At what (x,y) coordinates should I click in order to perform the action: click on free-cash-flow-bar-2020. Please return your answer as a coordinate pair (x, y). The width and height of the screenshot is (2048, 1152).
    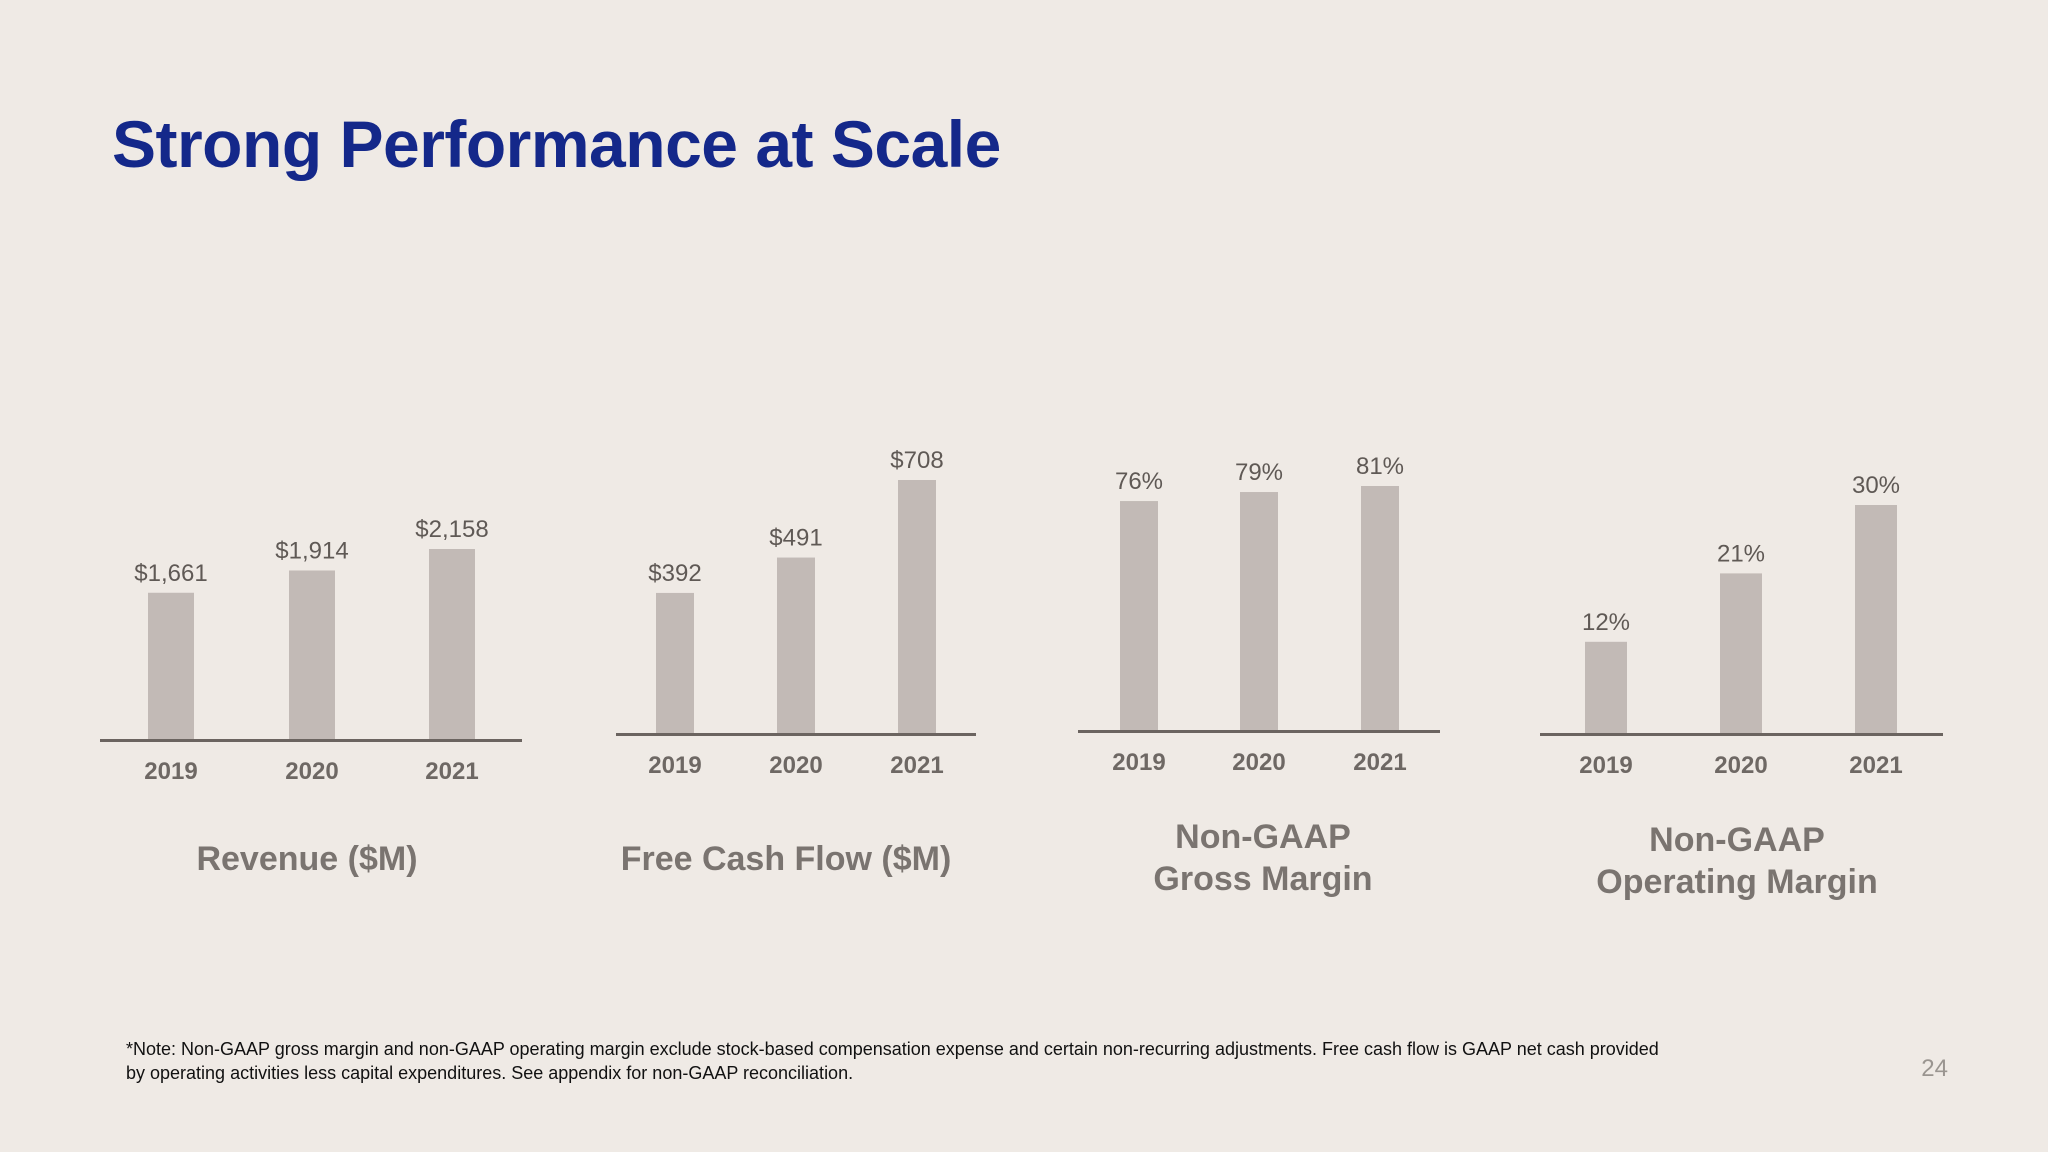
    Looking at the image, I should click on (796, 645).